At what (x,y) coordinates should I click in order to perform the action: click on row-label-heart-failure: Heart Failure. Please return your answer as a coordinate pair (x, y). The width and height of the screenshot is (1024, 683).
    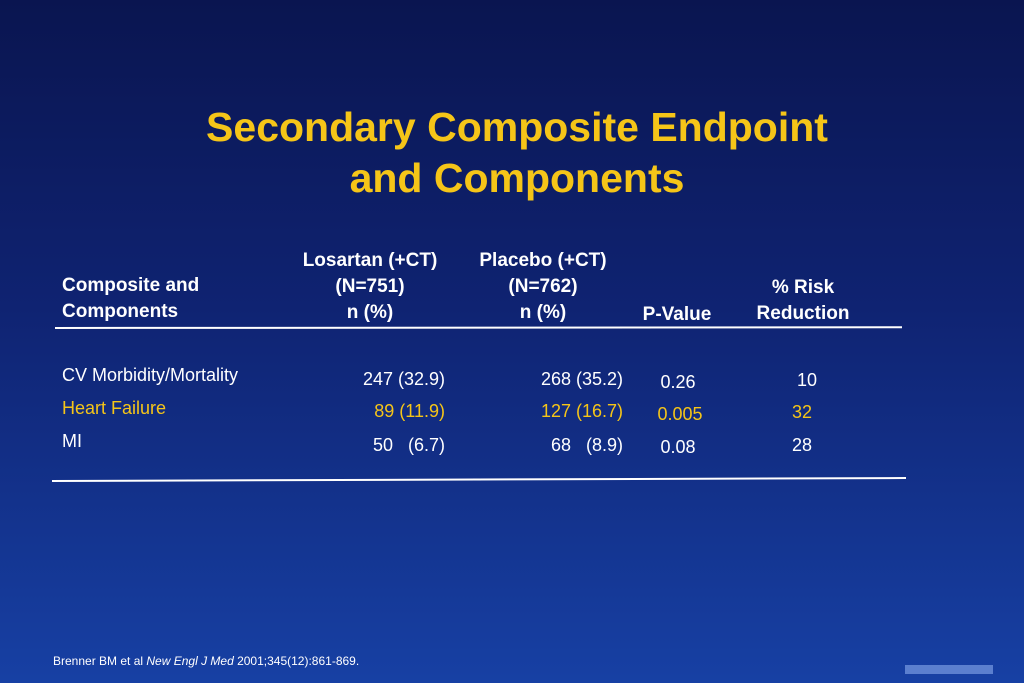
    Looking at the image, I should click on (114, 408).